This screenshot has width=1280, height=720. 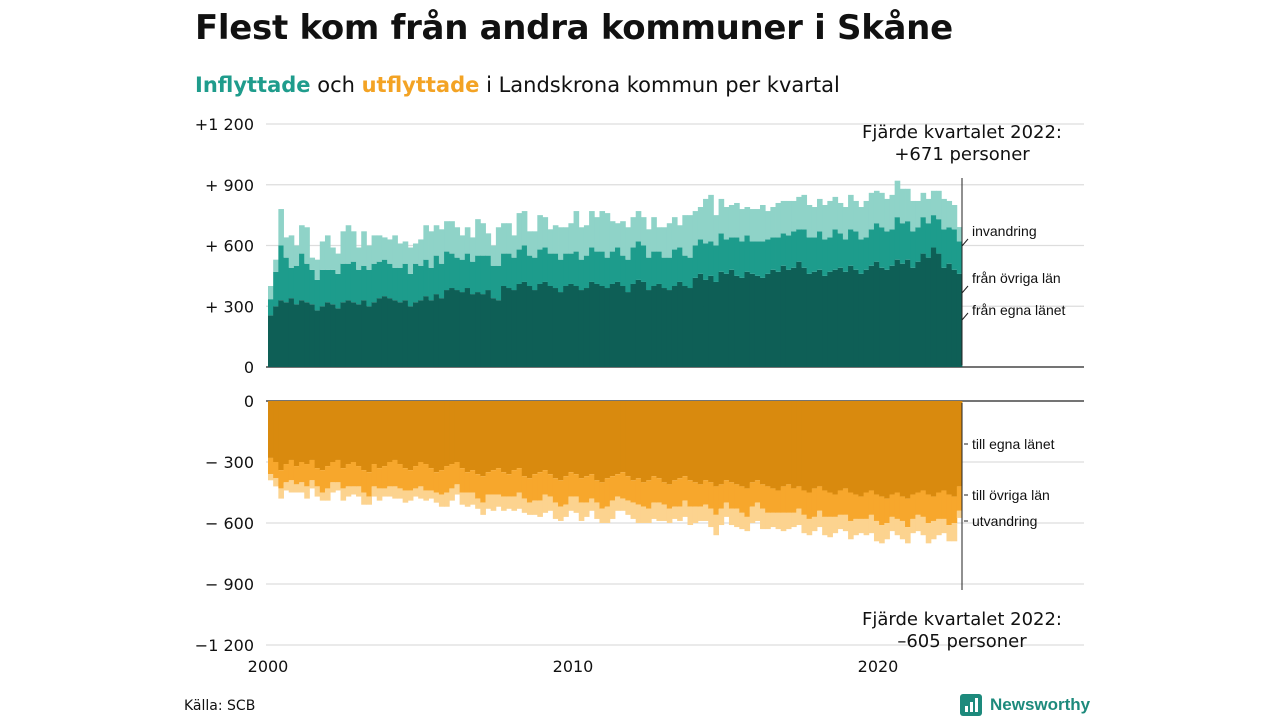 I want to click on y-tick-outflow: −1 200, so click(x=224, y=645).